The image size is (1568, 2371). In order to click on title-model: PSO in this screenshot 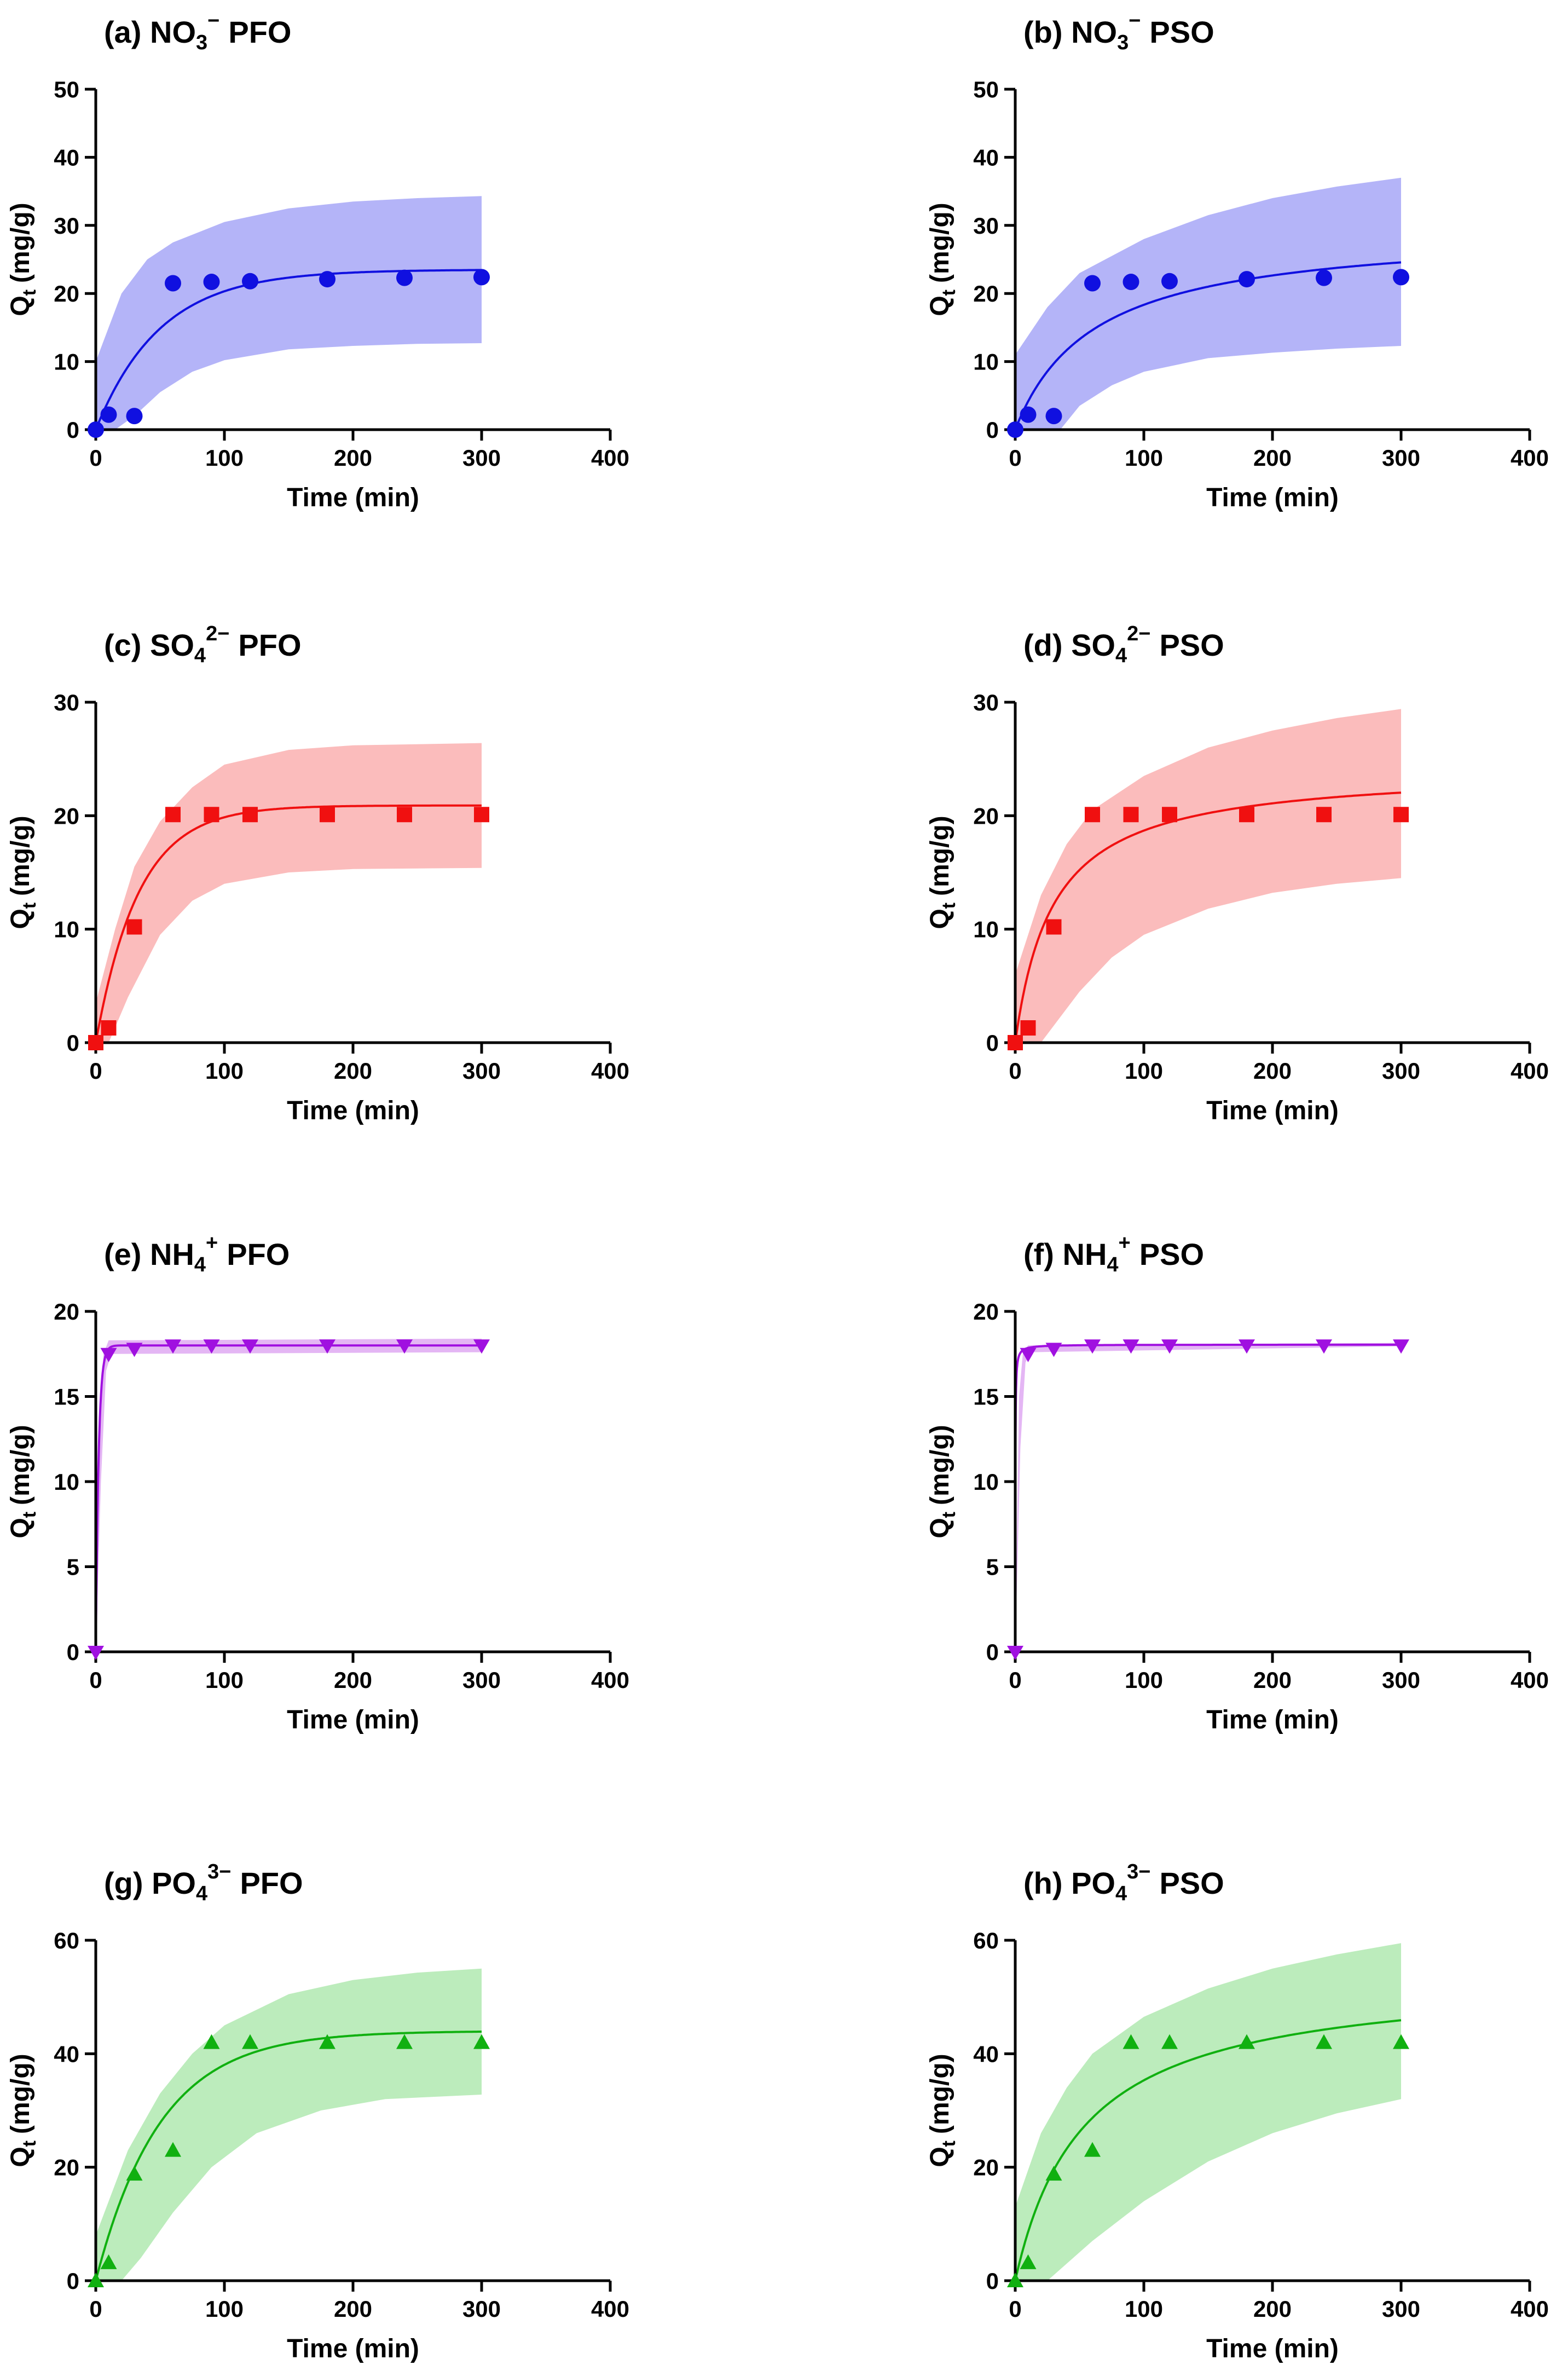, I will do `click(1191, 1883)`.